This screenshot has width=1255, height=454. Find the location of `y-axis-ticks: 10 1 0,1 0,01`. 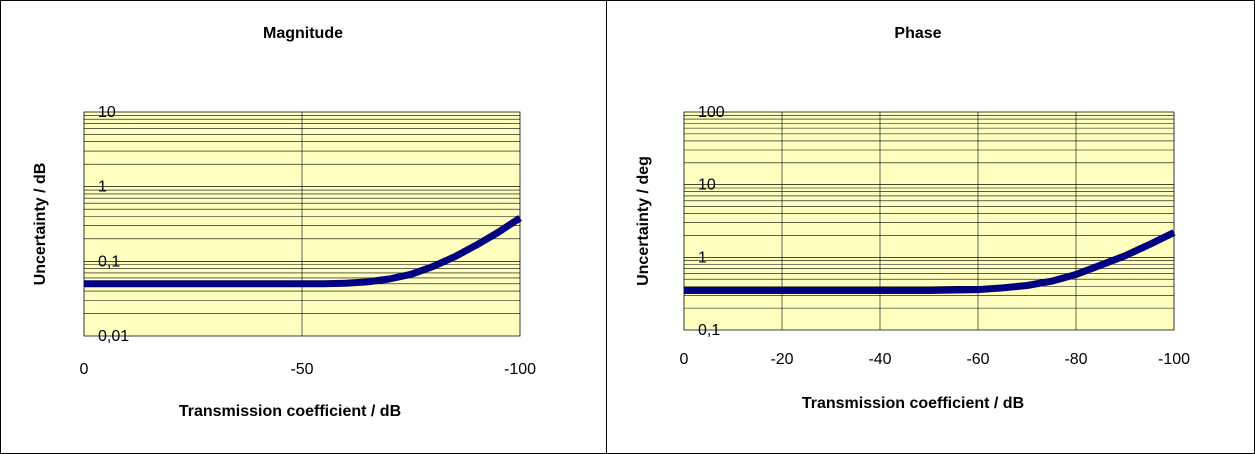

y-axis-ticks: 10 1 0,1 0,01 is located at coordinates (113, 224).